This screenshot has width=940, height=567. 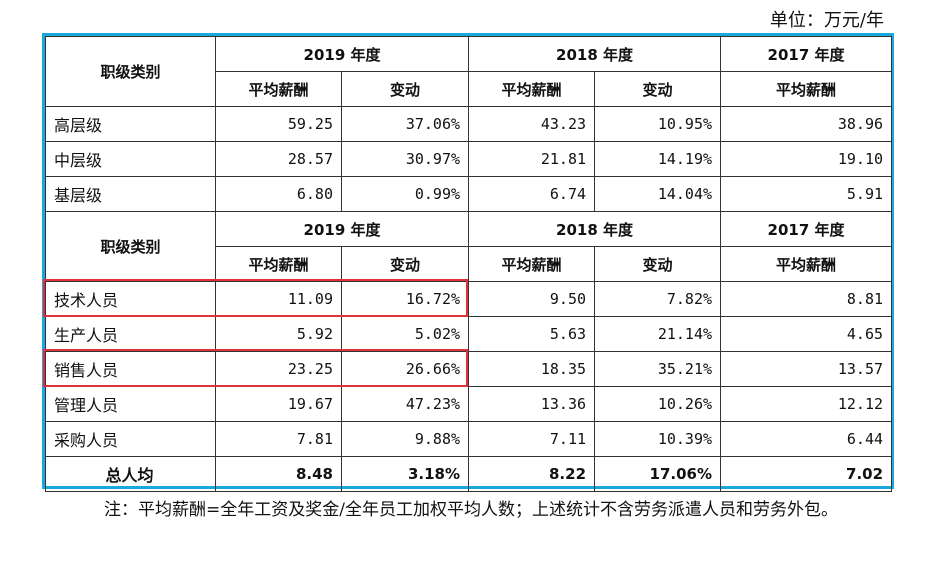 What do you see at coordinates (278, 334) in the screenshot?
I see `cell: 5.92` at bounding box center [278, 334].